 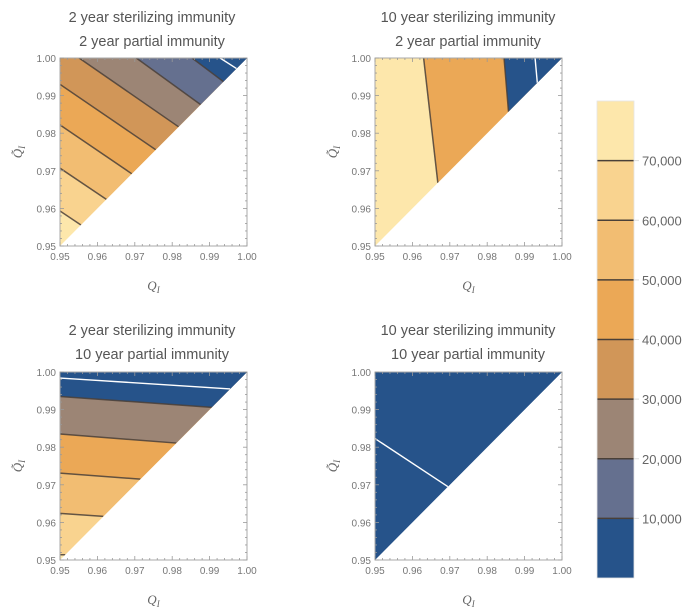 What do you see at coordinates (662, 459) in the screenshot?
I see `colorbar-tick-label: 20,000` at bounding box center [662, 459].